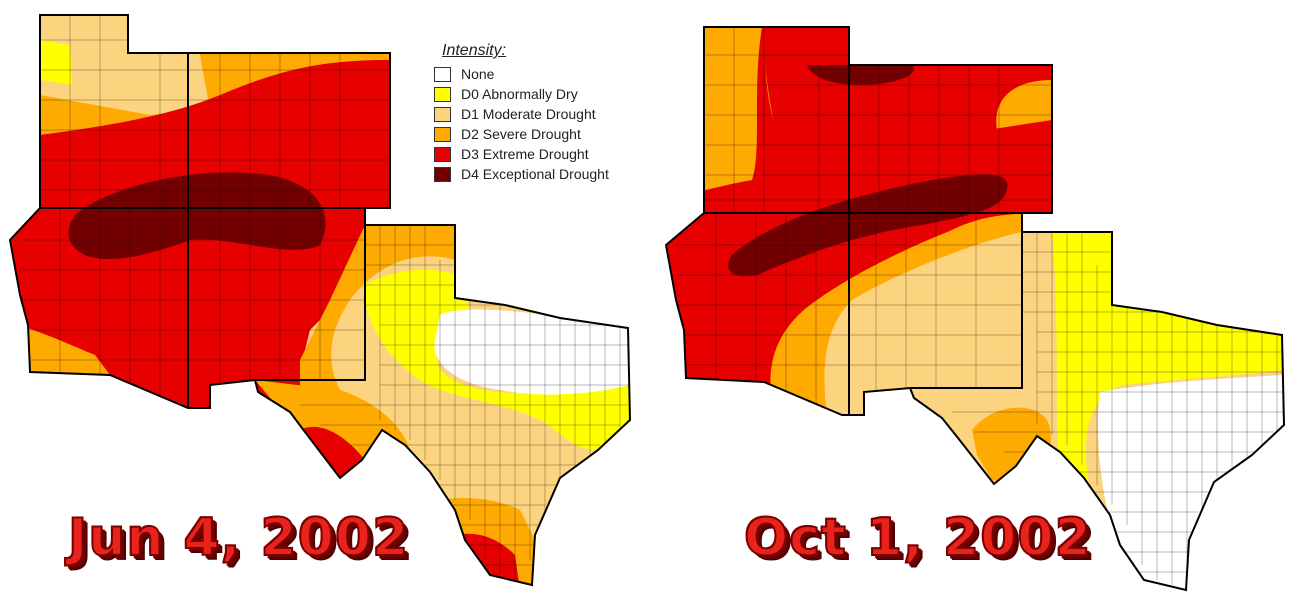  What do you see at coordinates (525, 154) in the screenshot?
I see `legend-label: D3 Extreme Drought` at bounding box center [525, 154].